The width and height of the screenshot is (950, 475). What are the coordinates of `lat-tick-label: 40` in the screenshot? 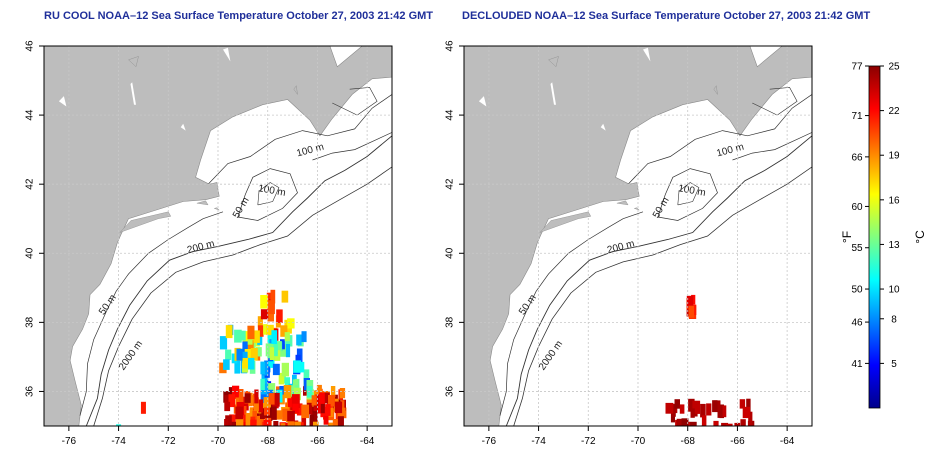 It's located at (30, 253).